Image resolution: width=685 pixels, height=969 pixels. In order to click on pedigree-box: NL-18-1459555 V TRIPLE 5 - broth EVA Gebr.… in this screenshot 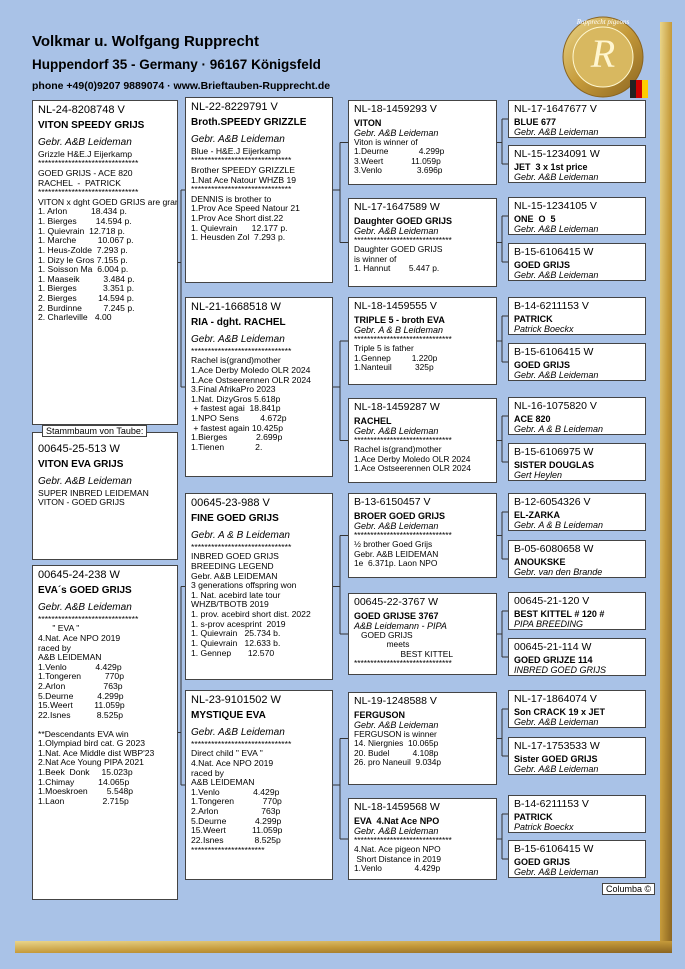, I will do `click(422, 341)`.